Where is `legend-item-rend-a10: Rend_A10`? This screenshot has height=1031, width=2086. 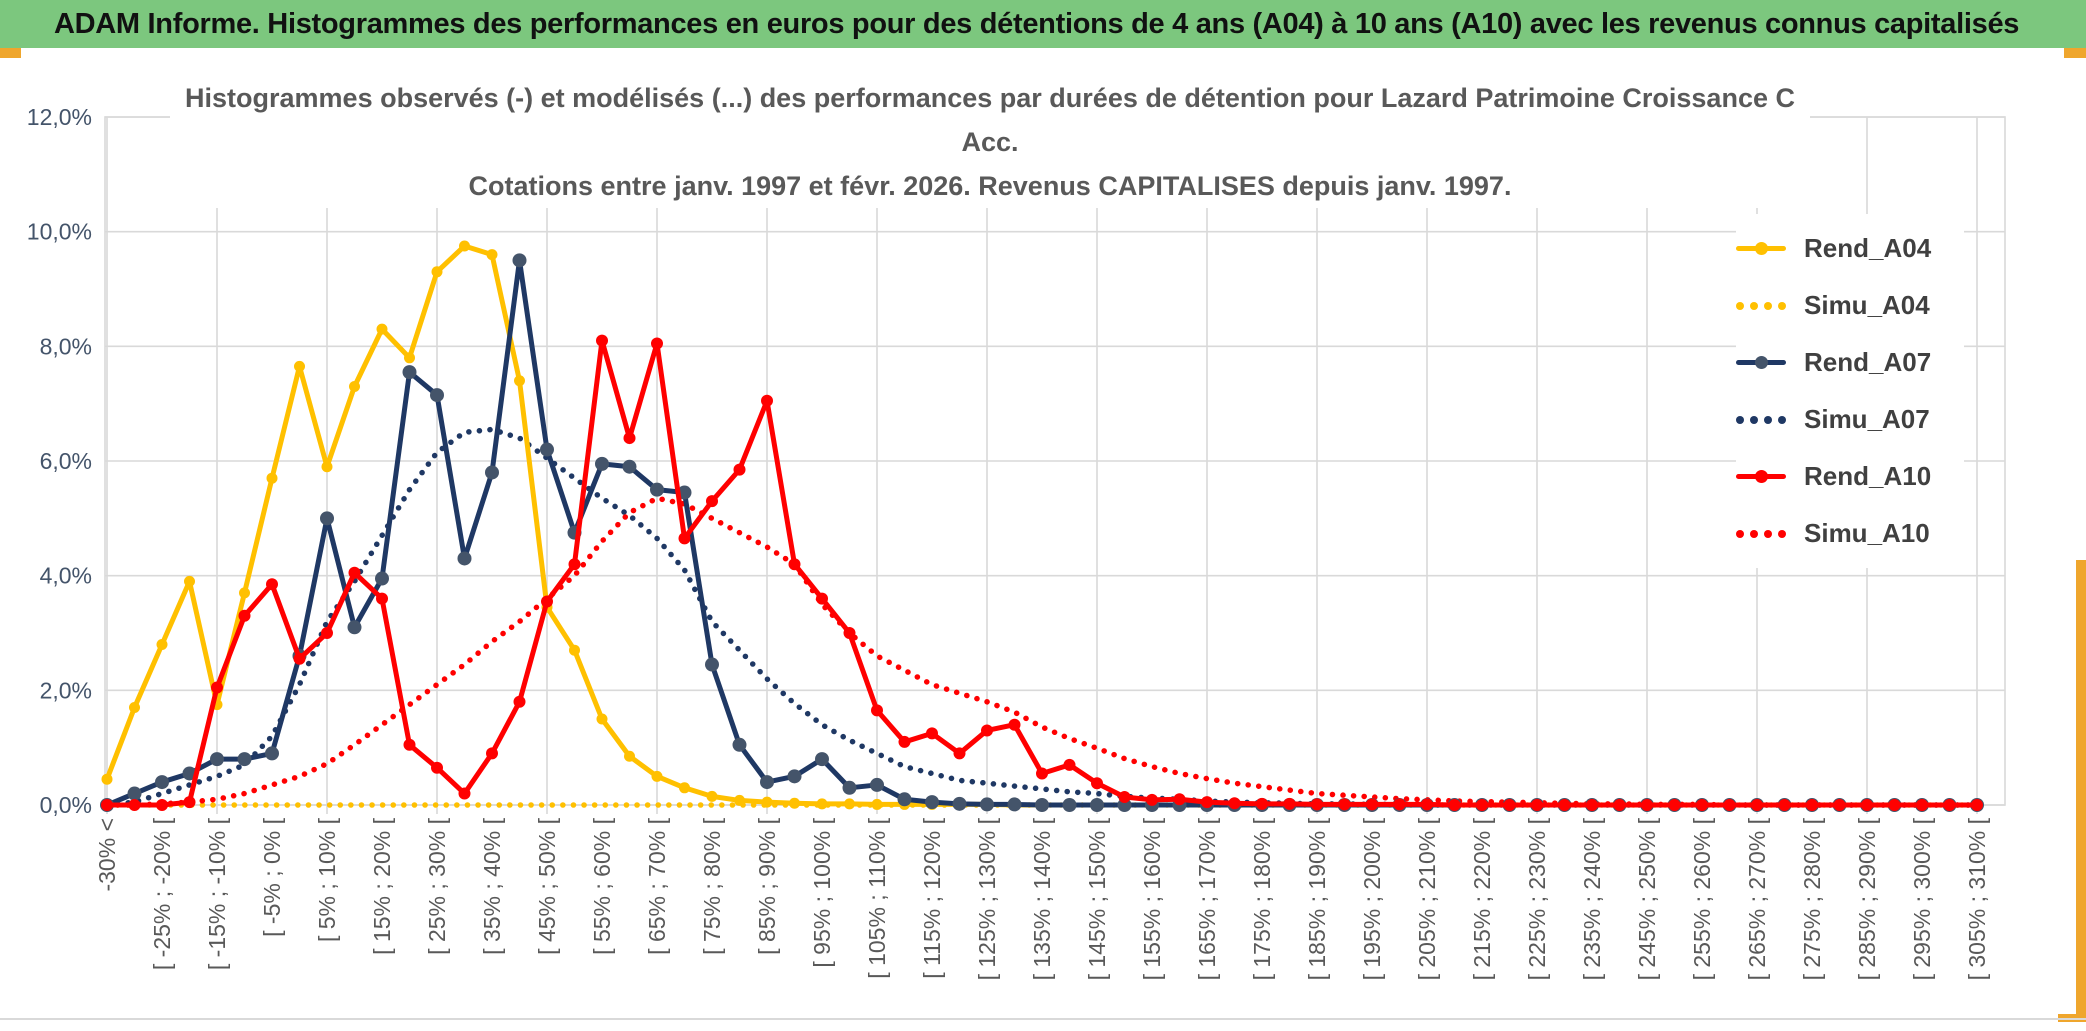
legend-item-rend-a10: Rend_A10 is located at coordinates (1850, 476).